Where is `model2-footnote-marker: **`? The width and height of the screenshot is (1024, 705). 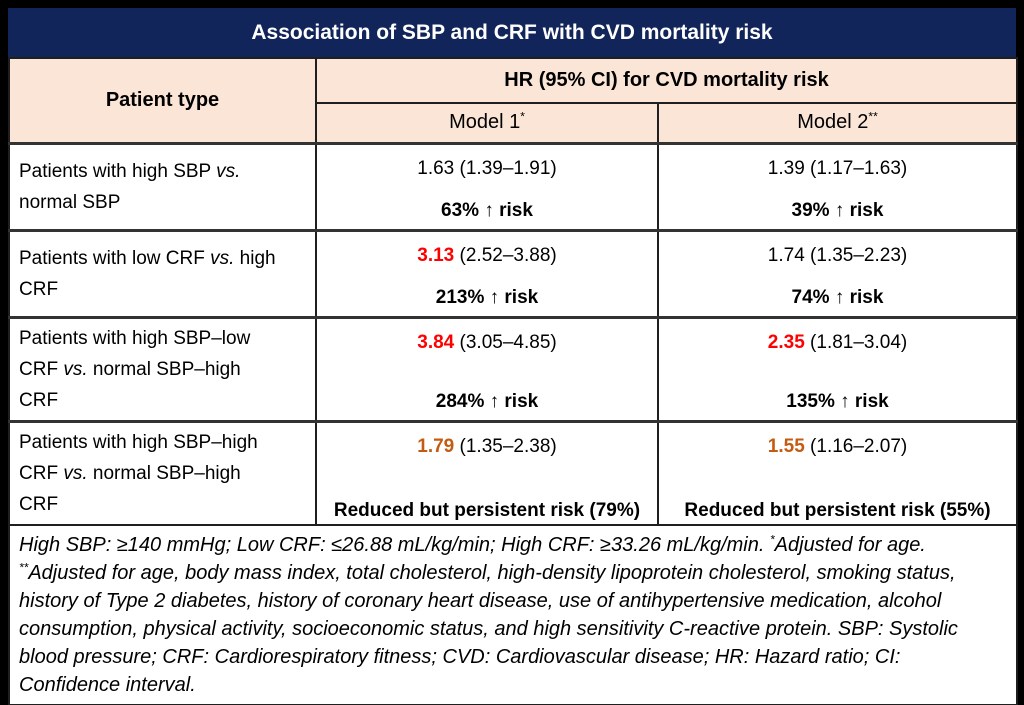
model2-footnote-marker: ** is located at coordinates (873, 116).